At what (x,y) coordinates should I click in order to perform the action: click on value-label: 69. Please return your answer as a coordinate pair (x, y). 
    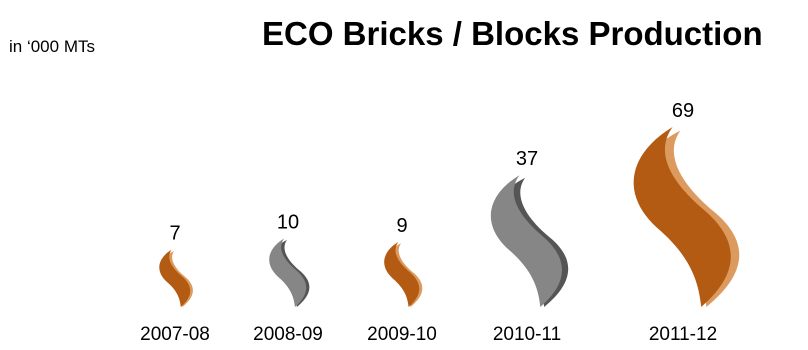
    Looking at the image, I should click on (683, 111).